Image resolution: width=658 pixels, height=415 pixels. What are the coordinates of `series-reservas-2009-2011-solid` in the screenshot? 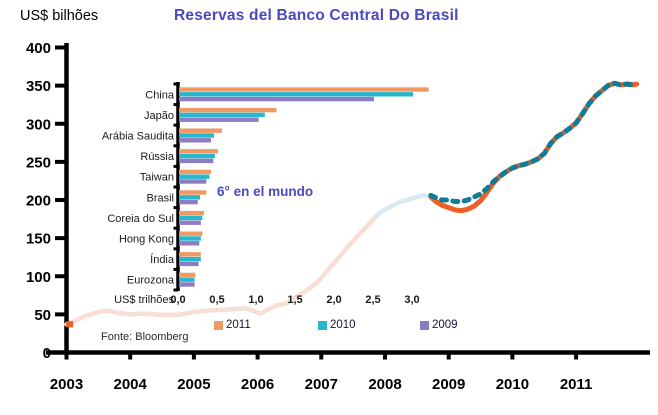 It's located at (534, 147).